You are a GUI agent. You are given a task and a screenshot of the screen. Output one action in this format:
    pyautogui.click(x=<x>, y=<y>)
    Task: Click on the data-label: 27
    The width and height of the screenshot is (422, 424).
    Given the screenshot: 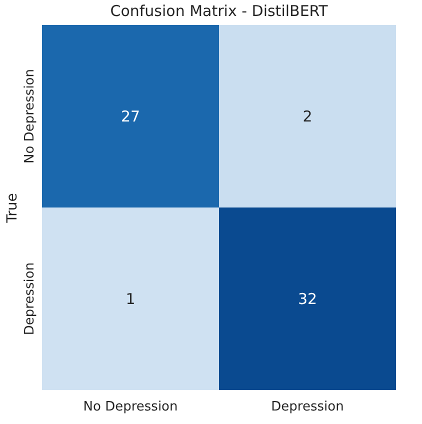 What is the action you would take?
    pyautogui.click(x=130, y=116)
    